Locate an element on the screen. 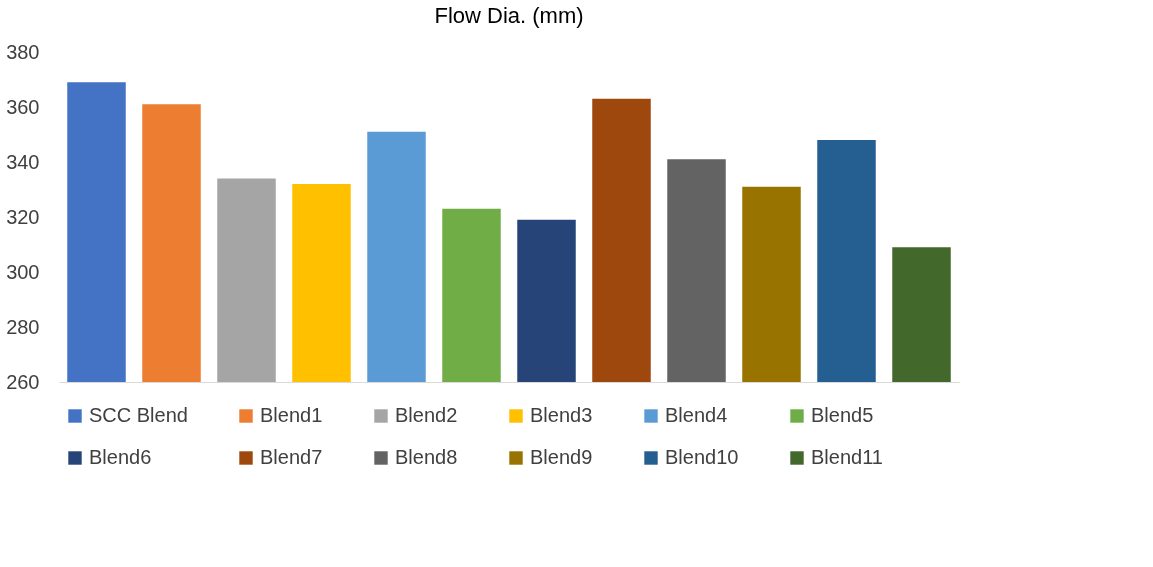 Image resolution: width=1153 pixels, height=567 pixels. legend-label: SCC Blend is located at coordinates (138, 415).